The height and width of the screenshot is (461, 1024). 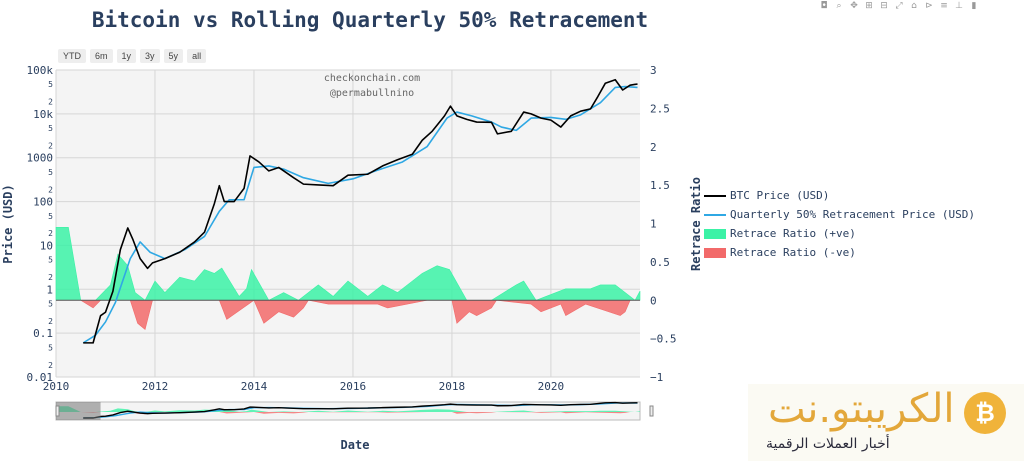 What do you see at coordinates (173, 56) in the screenshot?
I see `range-button-5y: 5y` at bounding box center [173, 56].